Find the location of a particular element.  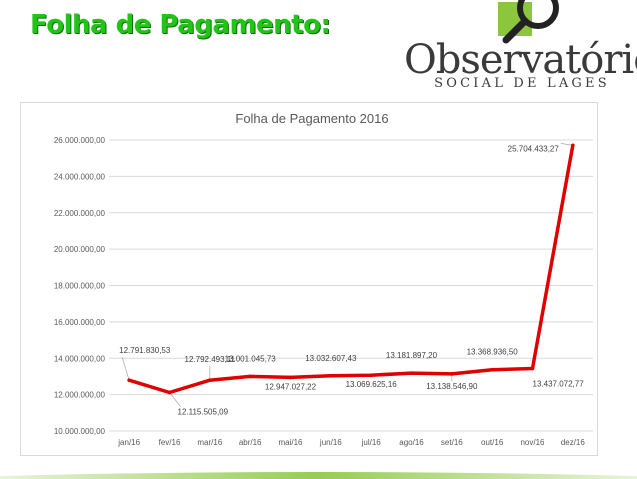

footer-accent-line is located at coordinates (318, 475).